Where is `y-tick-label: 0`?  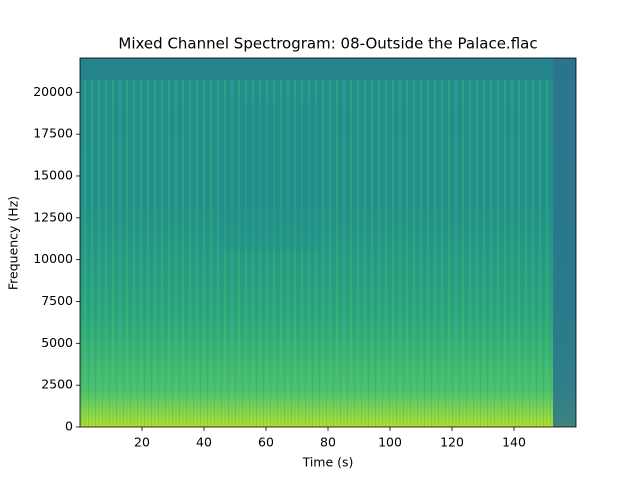 y-tick-label: 0 is located at coordinates (69, 426).